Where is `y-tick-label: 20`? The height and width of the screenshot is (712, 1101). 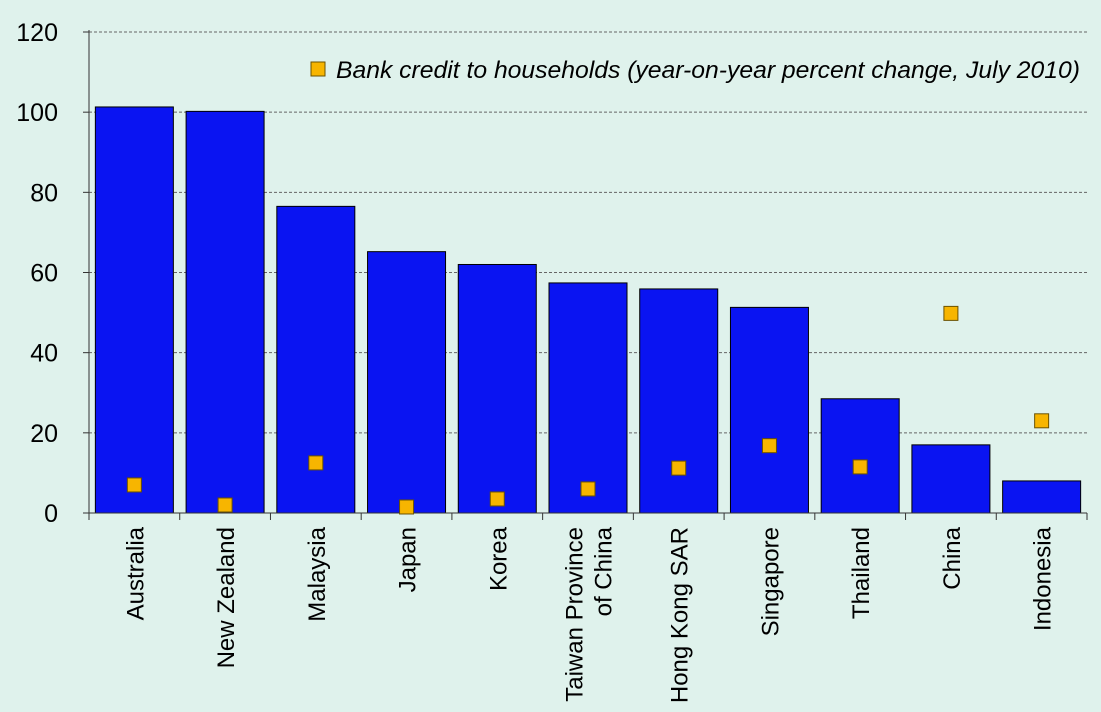
y-tick-label: 20 is located at coordinates (44, 434).